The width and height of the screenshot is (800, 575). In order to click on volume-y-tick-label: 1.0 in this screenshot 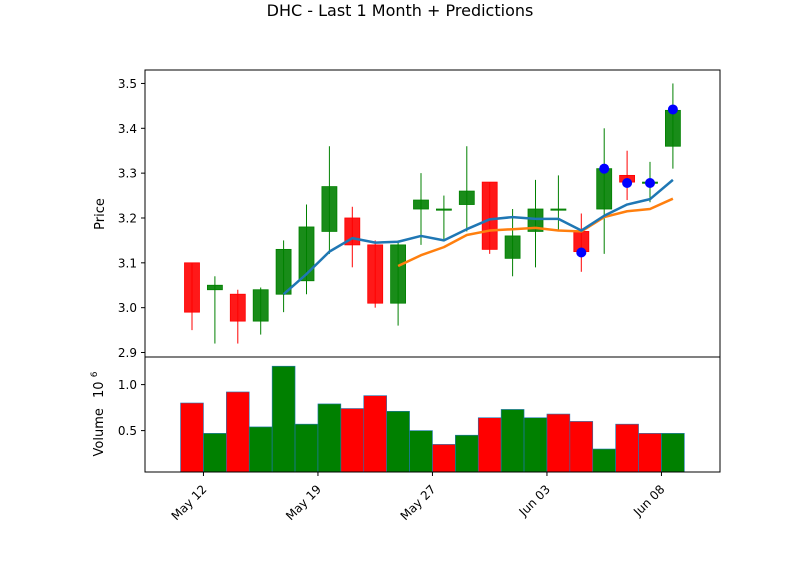, I will do `click(127, 385)`.